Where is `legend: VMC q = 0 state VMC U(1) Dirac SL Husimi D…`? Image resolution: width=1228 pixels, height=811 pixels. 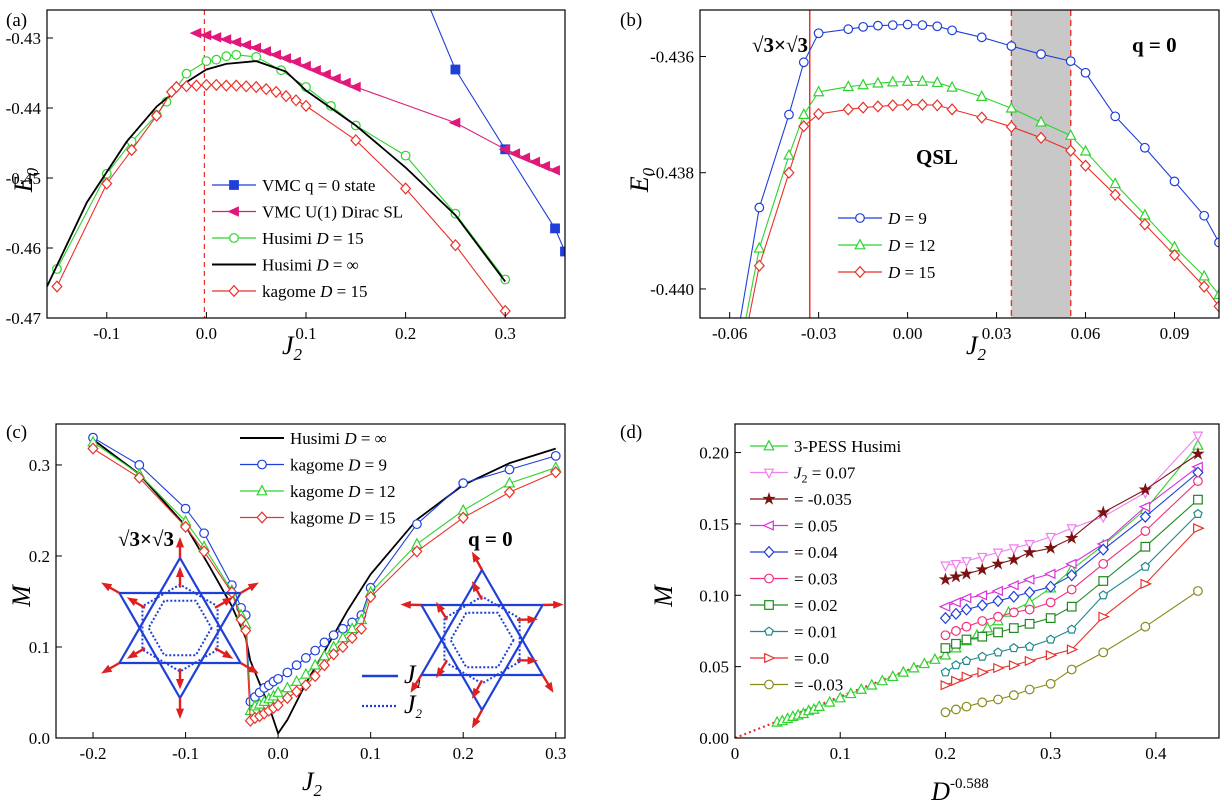
legend: VMC q = 0 state VMC U(1) Dirac SL Husimi D… is located at coordinates (307, 238).